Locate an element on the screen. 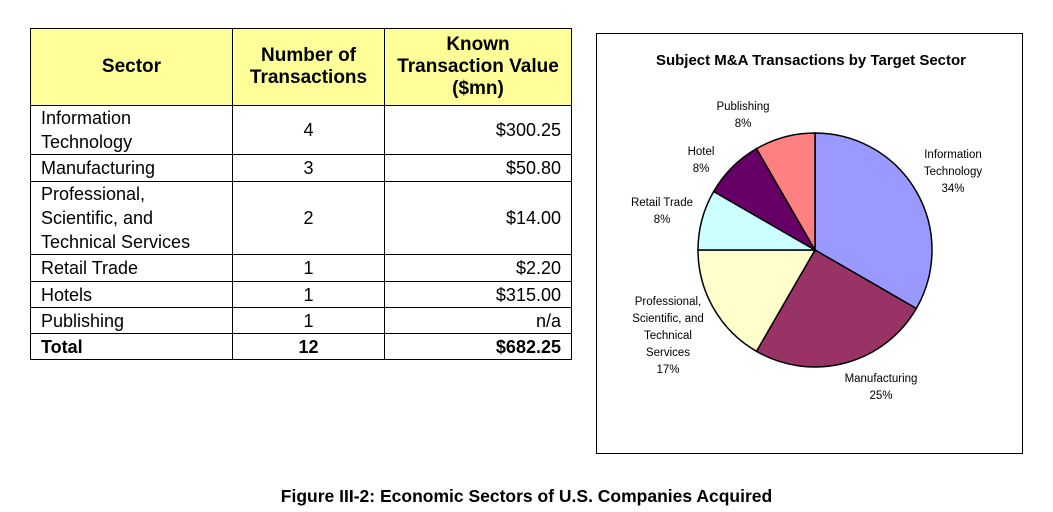 Image resolution: width=1053 pixels, height=512 pixels. slice-label: Hotel 8% is located at coordinates (701, 160).